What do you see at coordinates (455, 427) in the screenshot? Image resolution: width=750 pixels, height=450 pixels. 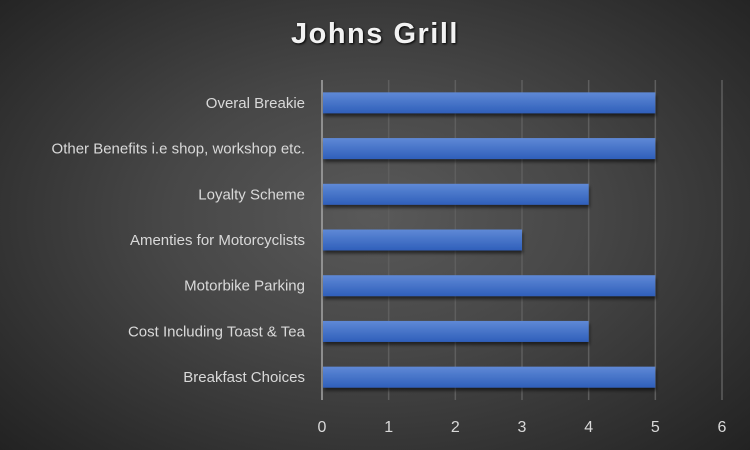 I see `x-tick-label: 2` at bounding box center [455, 427].